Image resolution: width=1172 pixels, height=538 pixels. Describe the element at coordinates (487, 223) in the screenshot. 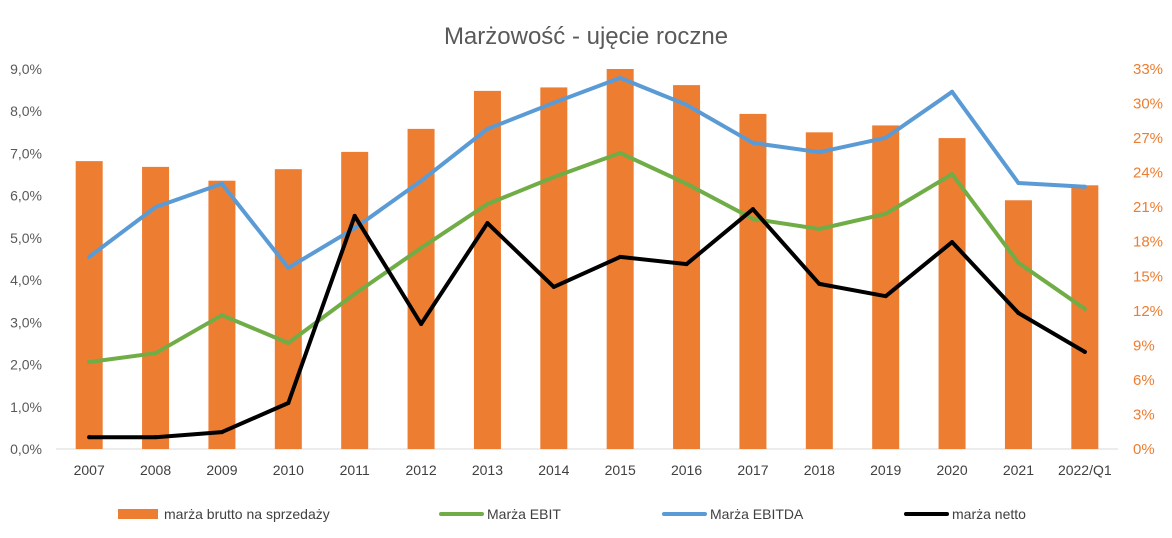

I see `mar-a-netto-point-2013` at that location.